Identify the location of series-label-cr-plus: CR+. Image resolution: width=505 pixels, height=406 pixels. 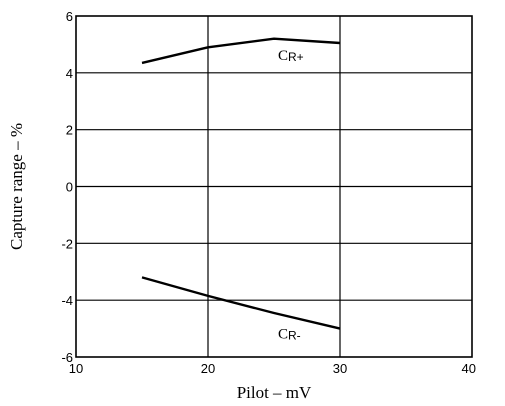
(291, 56).